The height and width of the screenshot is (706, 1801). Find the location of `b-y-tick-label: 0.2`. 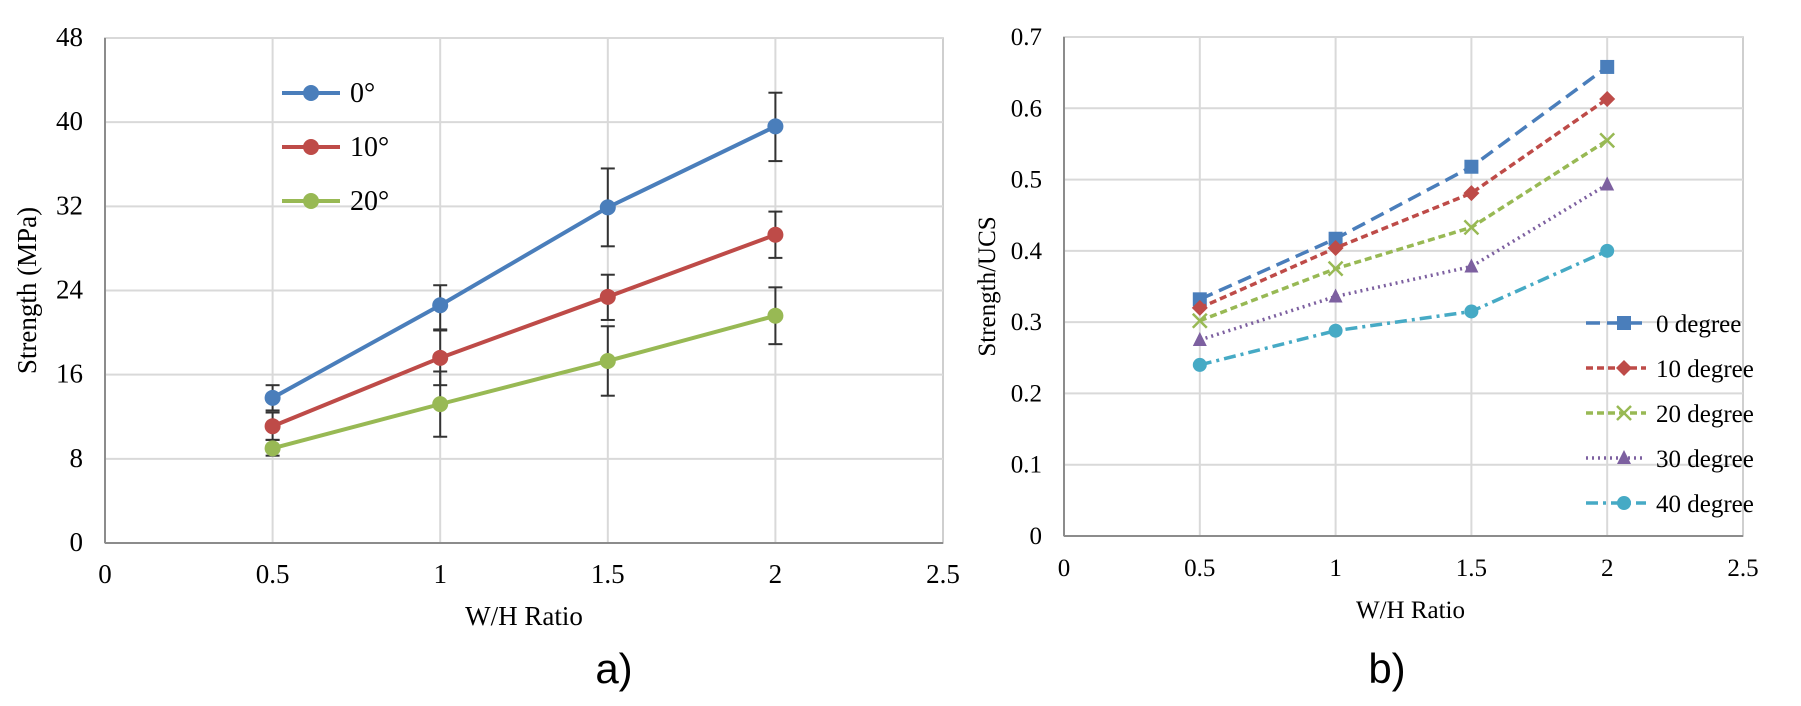

b-y-tick-label: 0.2 is located at coordinates (1026, 393).